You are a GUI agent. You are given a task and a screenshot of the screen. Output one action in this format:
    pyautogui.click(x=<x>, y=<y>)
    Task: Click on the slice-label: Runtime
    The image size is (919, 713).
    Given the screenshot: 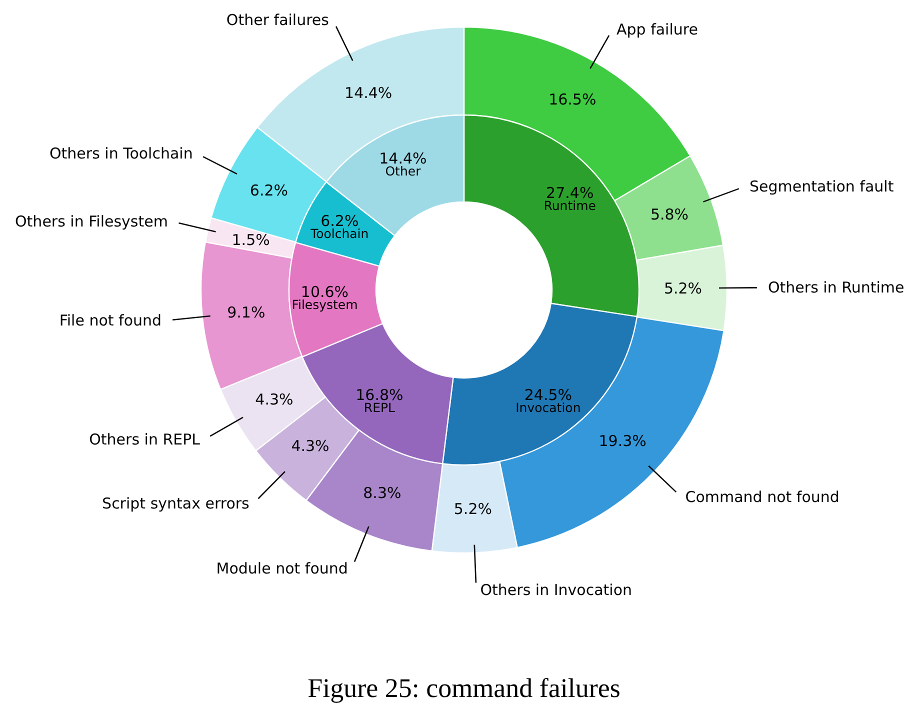 What is the action you would take?
    pyautogui.click(x=570, y=206)
    